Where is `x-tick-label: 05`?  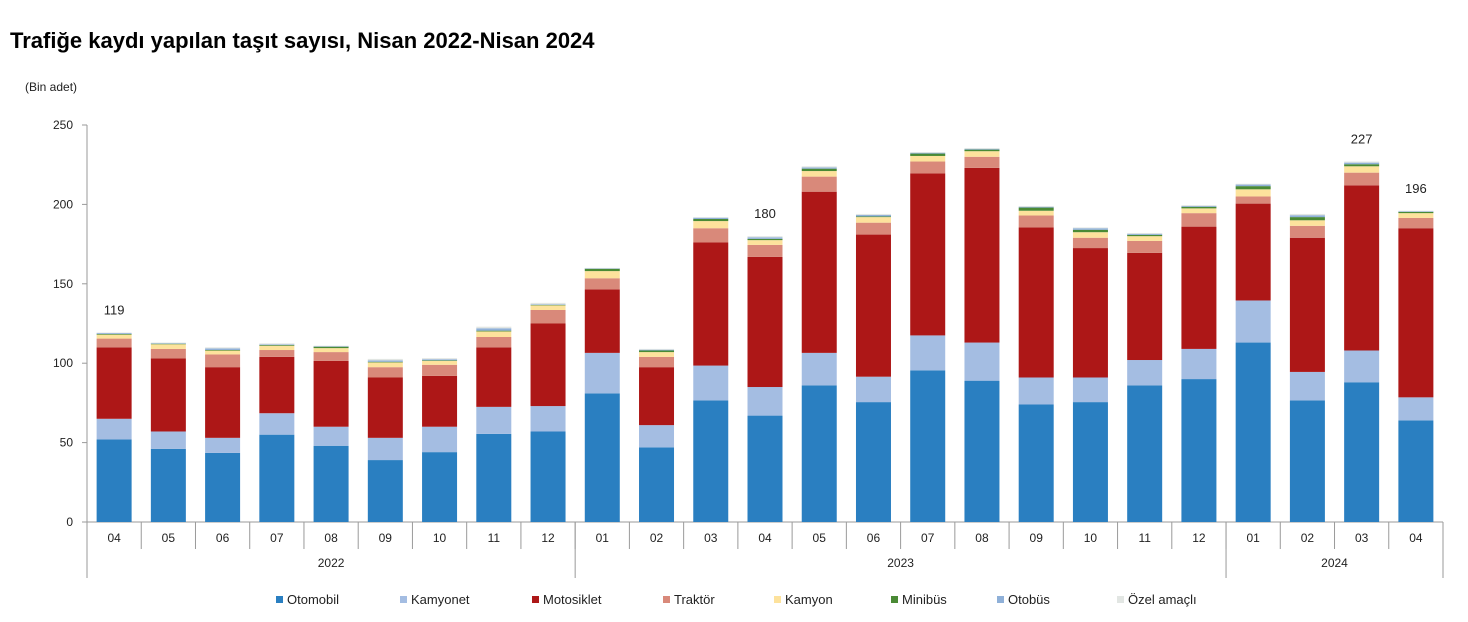 x-tick-label: 05 is located at coordinates (169, 538).